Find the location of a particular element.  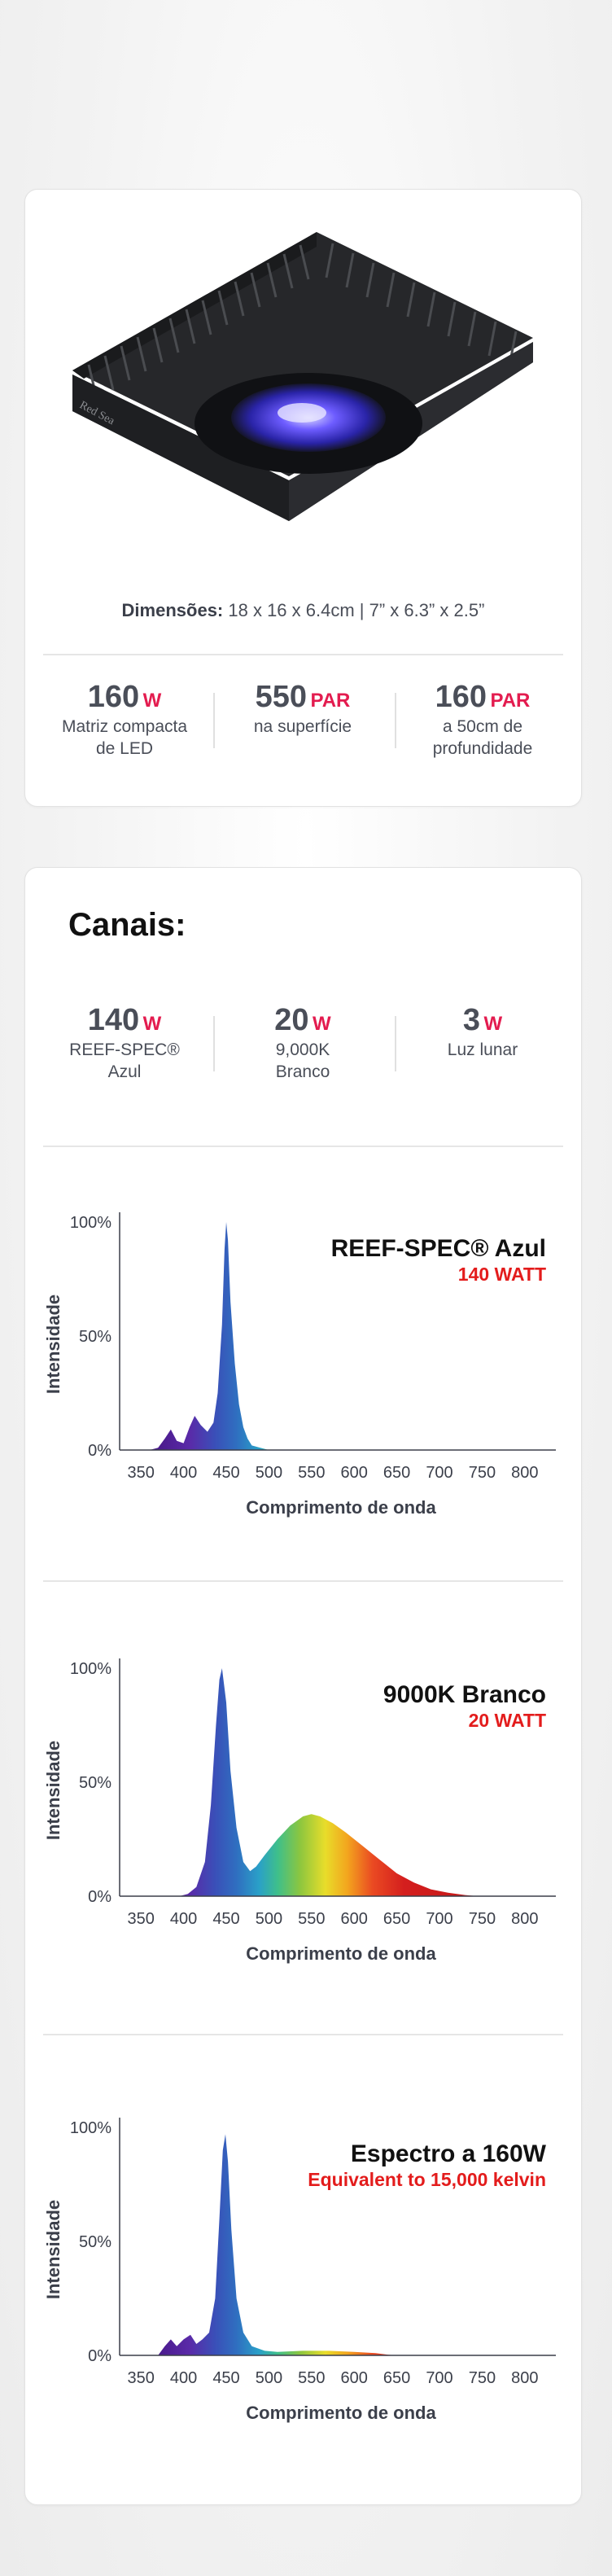

stat-par-surface: 550 PAR na superfície is located at coordinates (302, 709).